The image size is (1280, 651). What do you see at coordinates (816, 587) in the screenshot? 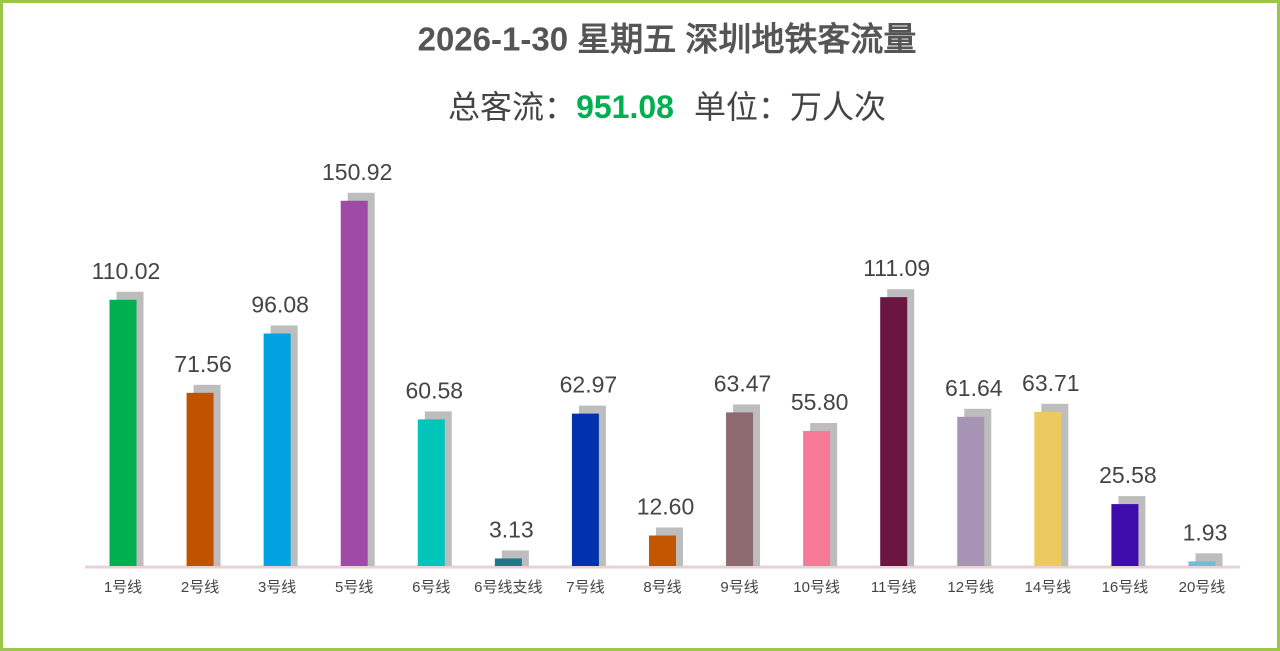
I see `x-tick-label: 10号线` at bounding box center [816, 587].